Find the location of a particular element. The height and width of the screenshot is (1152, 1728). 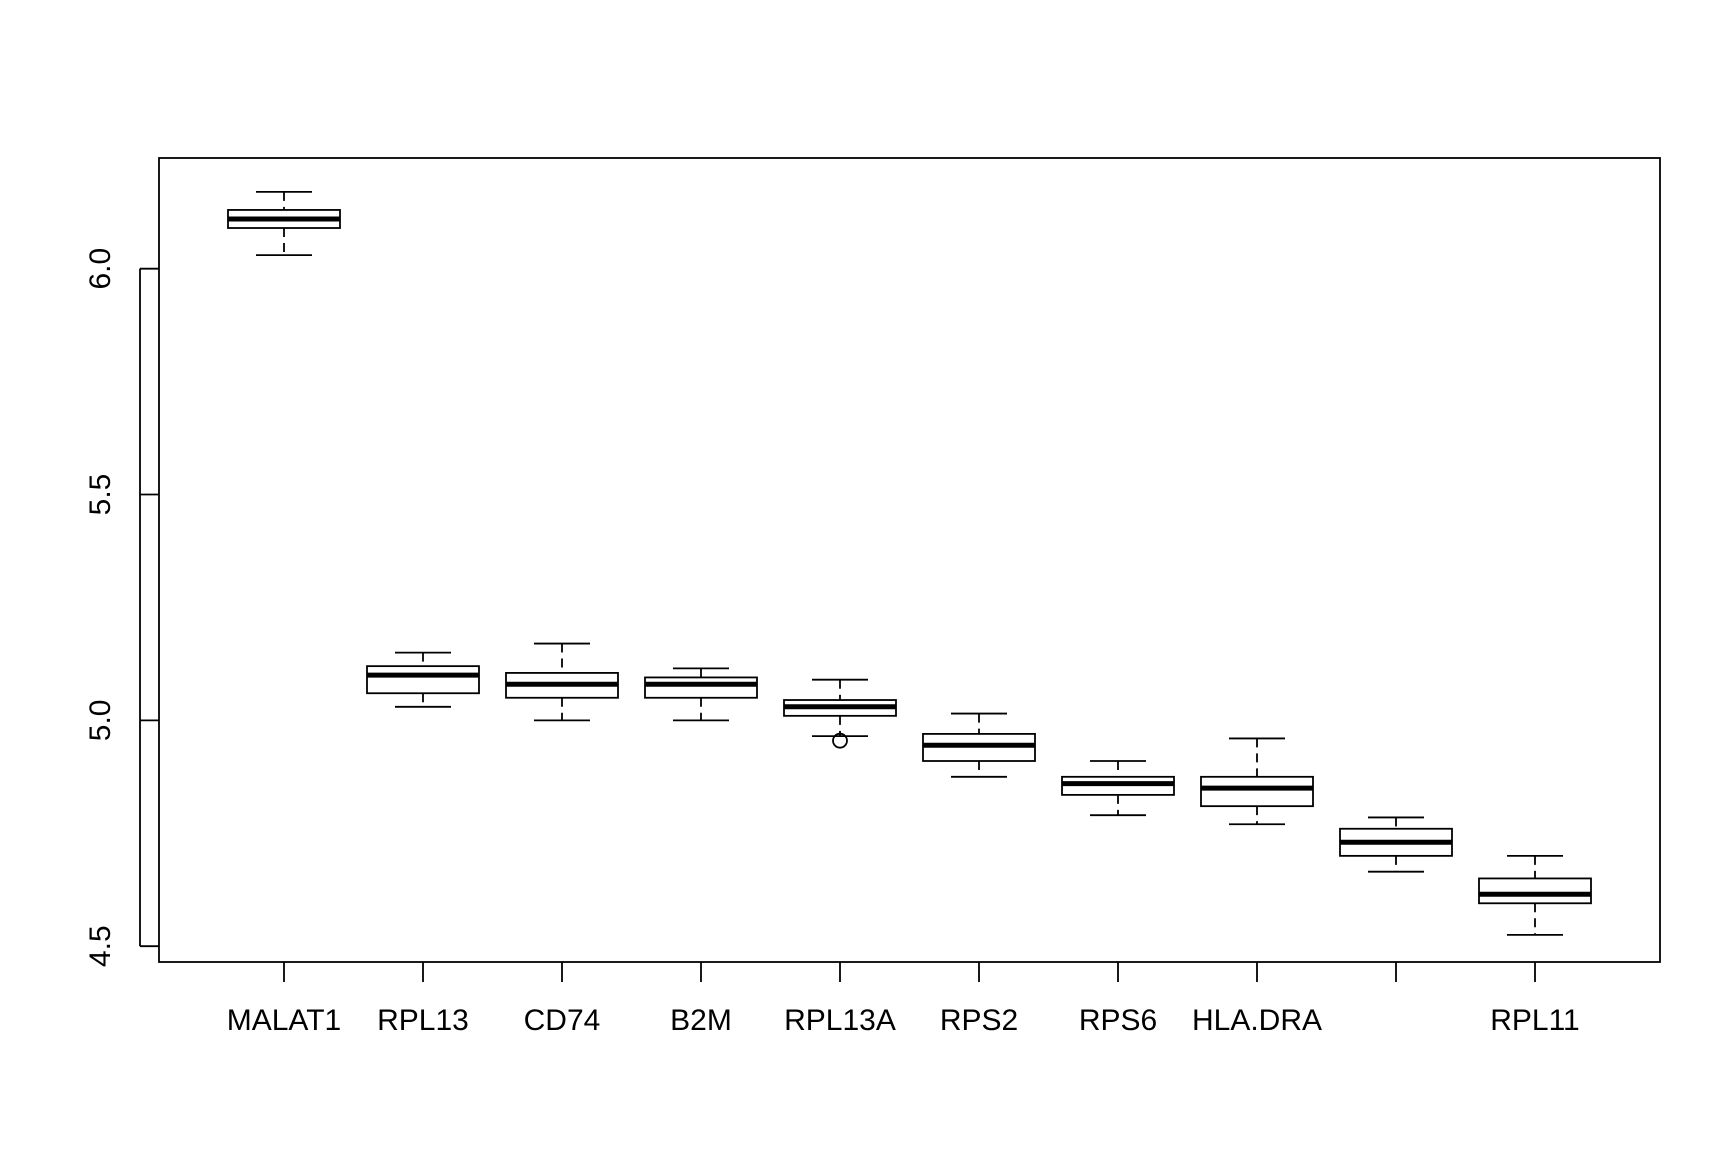

x-tick-label-2: CD74 is located at coordinates (562, 1020).